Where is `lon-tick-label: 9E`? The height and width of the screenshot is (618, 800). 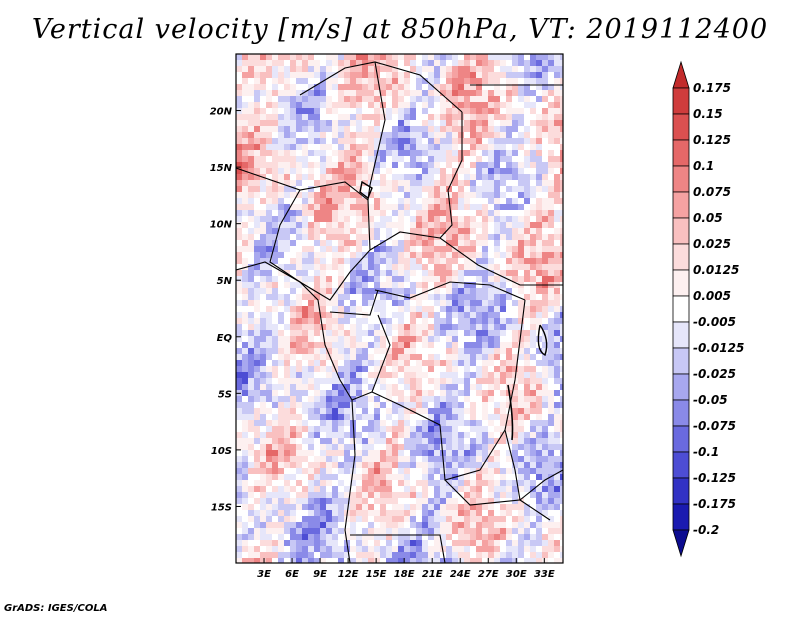
lon-tick-label: 9E is located at coordinates (320, 574).